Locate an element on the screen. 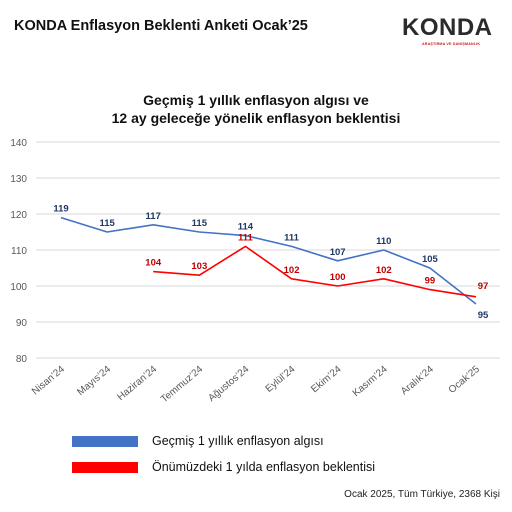 Image resolution: width=512 pixels, height=512 pixels. data-label-future: 104 is located at coordinates (153, 263).